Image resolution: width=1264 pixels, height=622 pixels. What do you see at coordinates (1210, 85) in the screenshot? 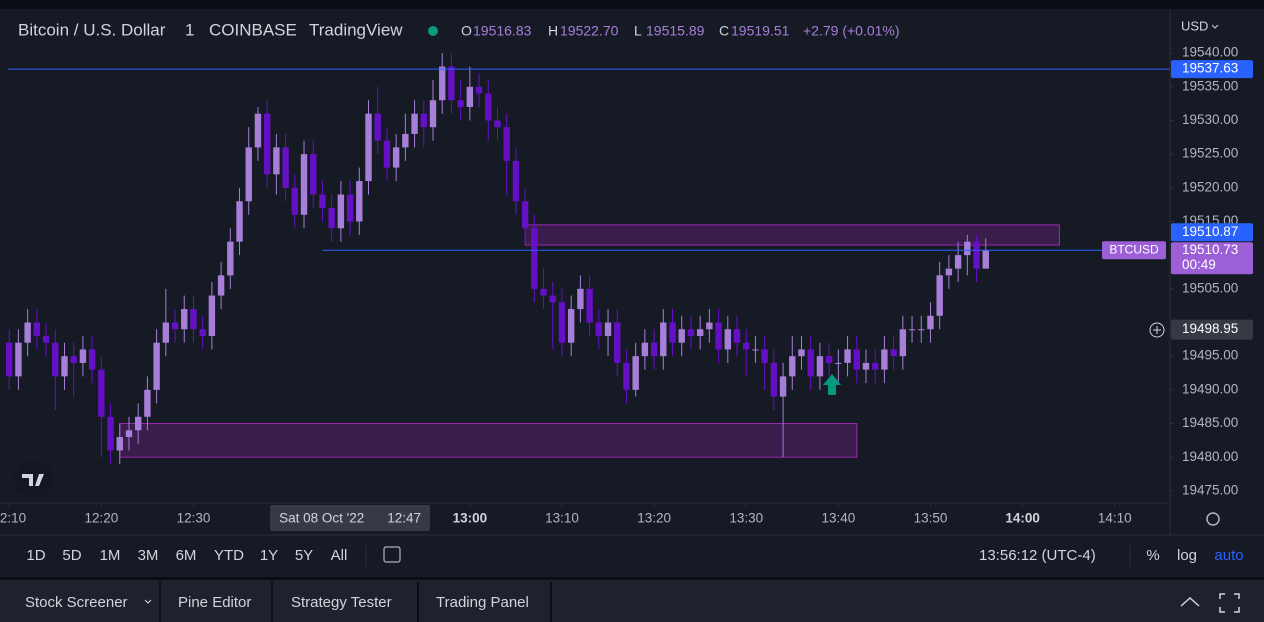
I see `y-tick-label: 19535.00` at bounding box center [1210, 85].